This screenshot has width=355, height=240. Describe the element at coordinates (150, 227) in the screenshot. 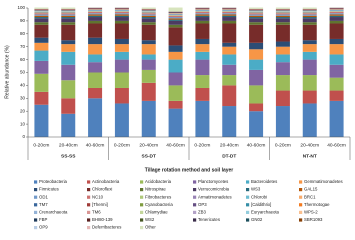

I see `legend-label: Other` at that location.